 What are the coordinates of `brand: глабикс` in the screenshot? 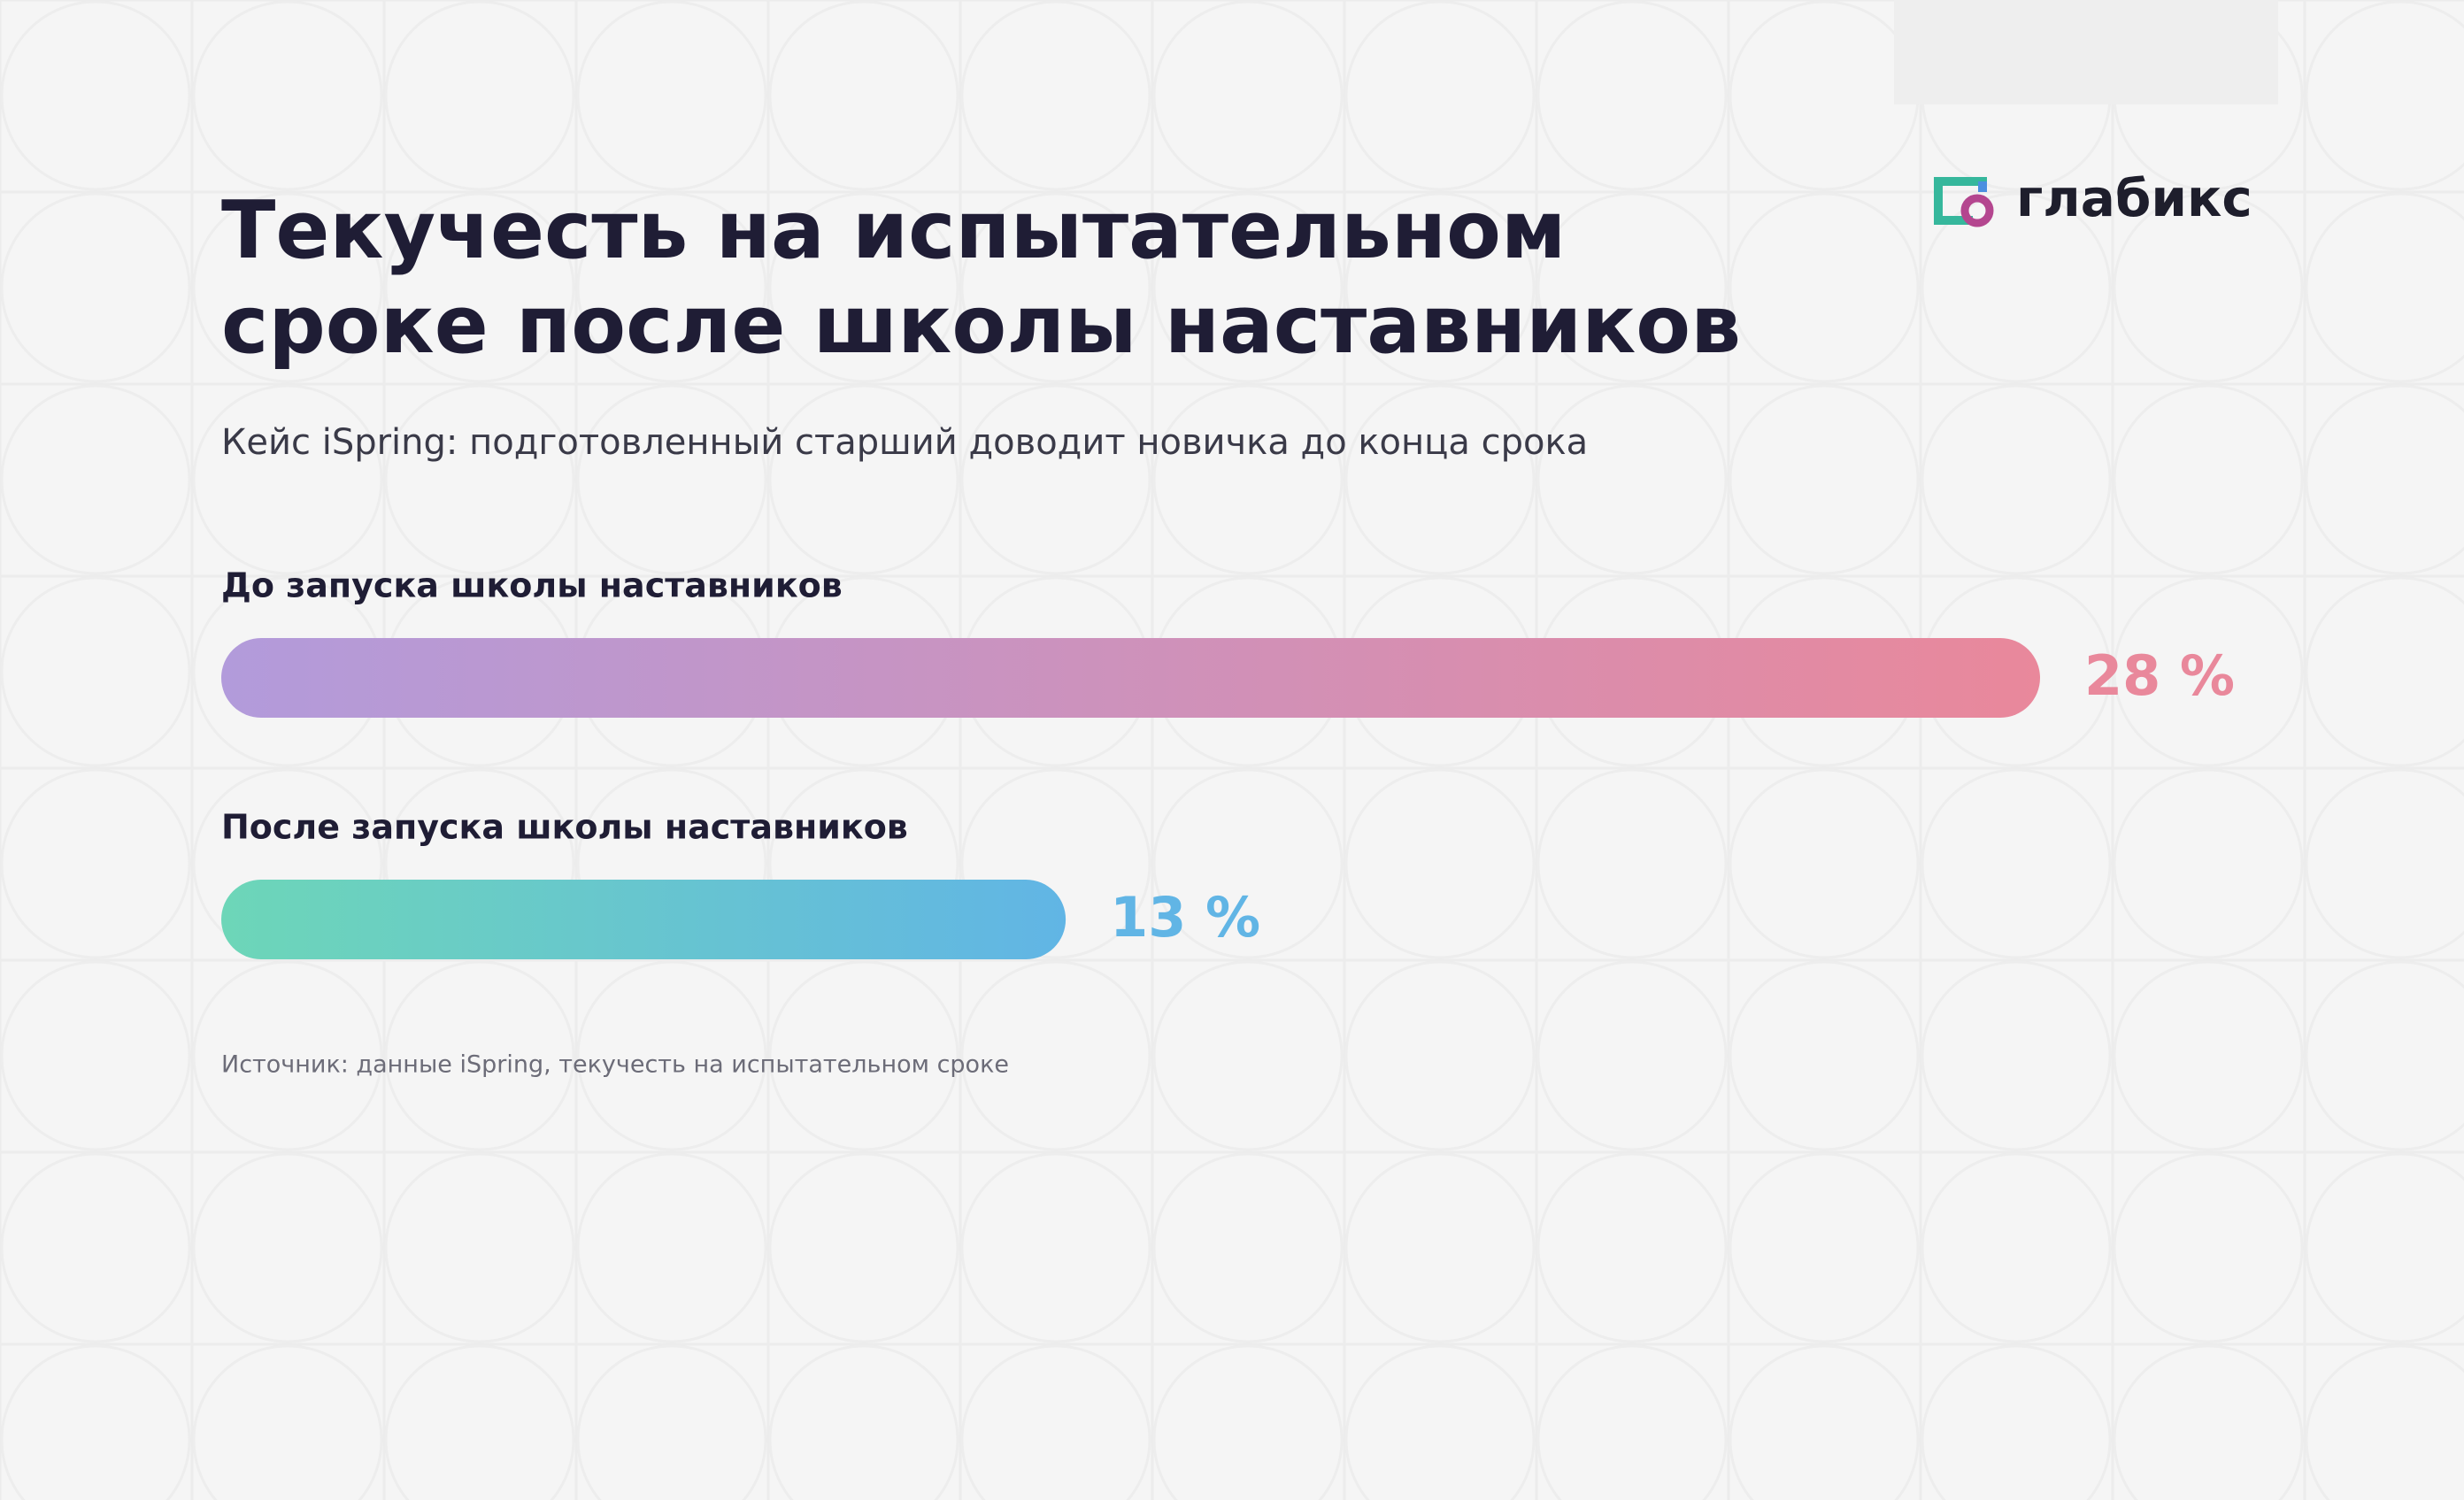 It's located at (2134, 198).